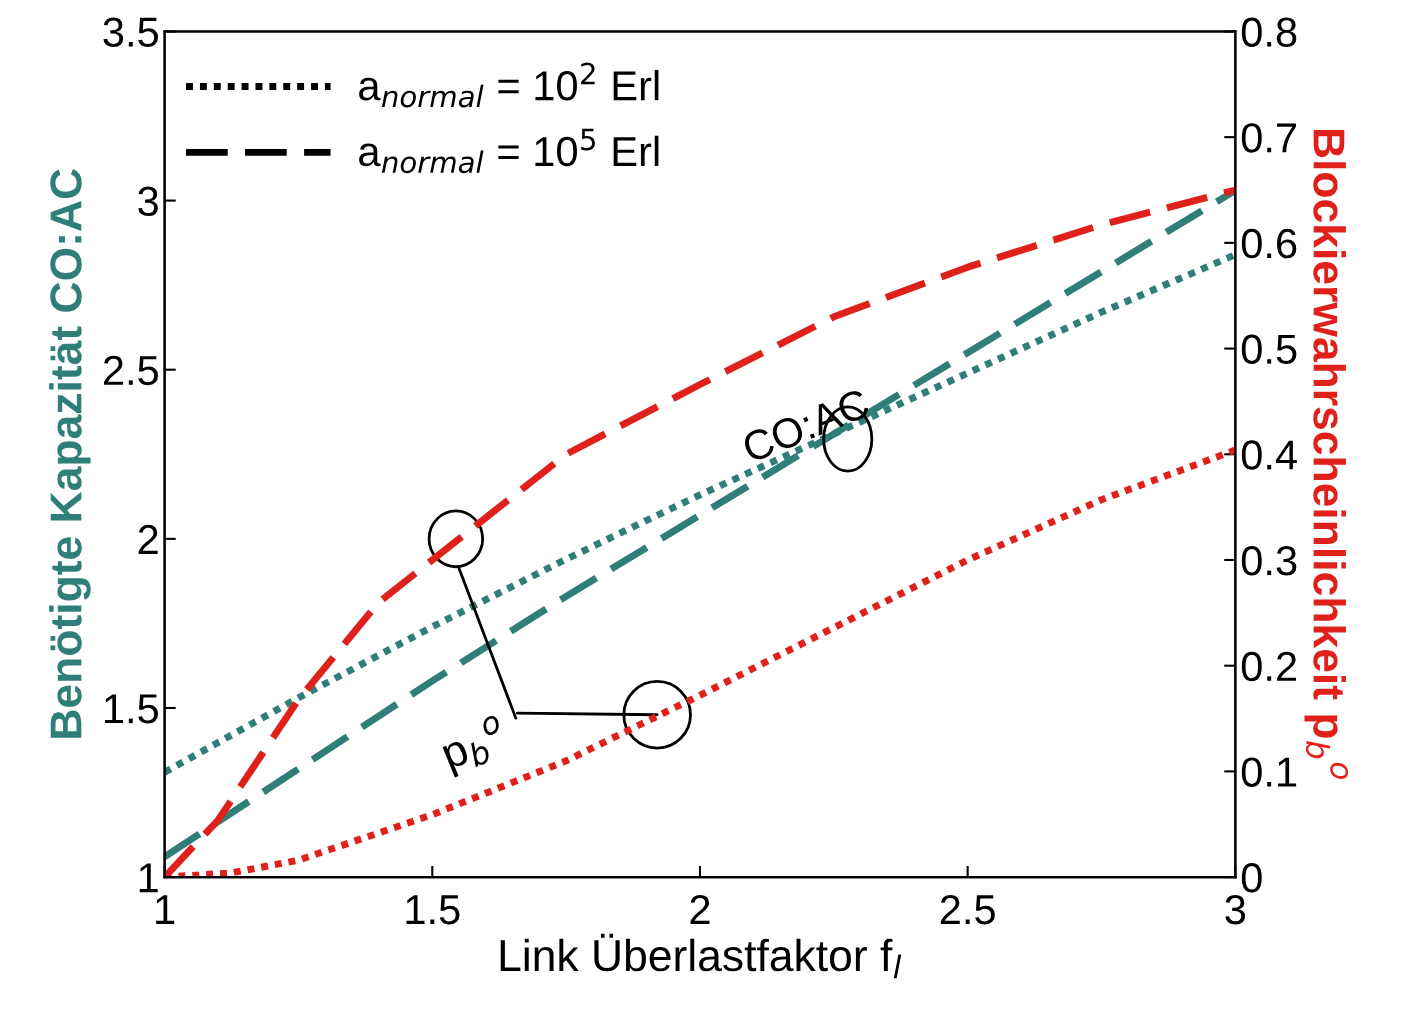 Image resolution: width=1407 pixels, height=1014 pixels. What do you see at coordinates (805, 425) in the screenshot?
I see `annotation: CO:AC` at bounding box center [805, 425].